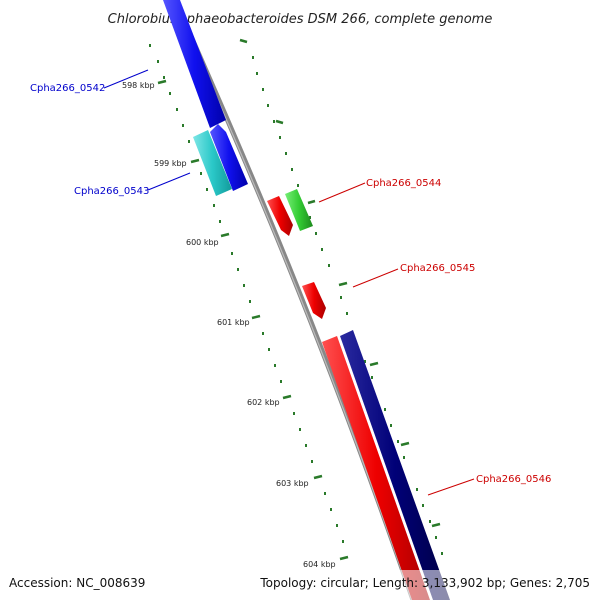  What do you see at coordinates (138, 85) in the screenshot?
I see `tick-label-598: 598 kbp` at bounding box center [138, 85].